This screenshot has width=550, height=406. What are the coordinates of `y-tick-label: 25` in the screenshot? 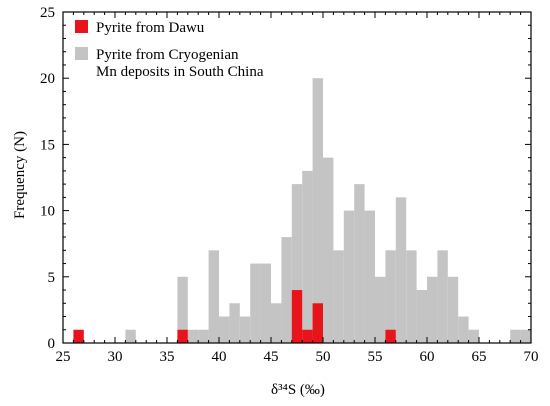 It's located at (47, 13).